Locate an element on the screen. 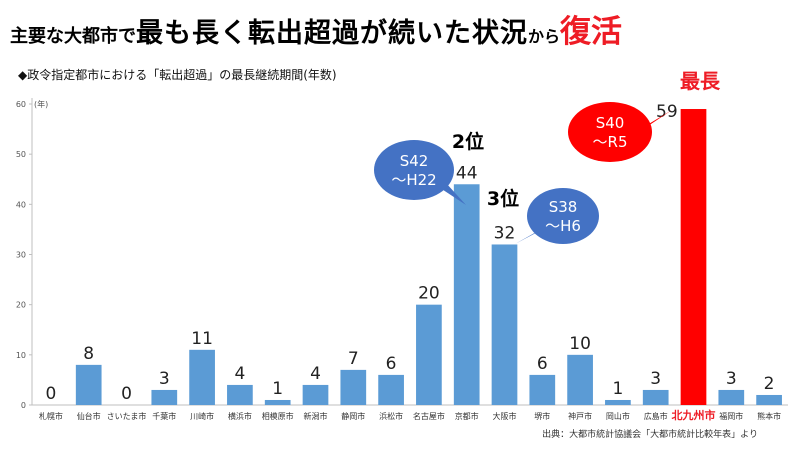 This screenshot has height=450, width=800. category-label: 新潟市 is located at coordinates (316, 416).